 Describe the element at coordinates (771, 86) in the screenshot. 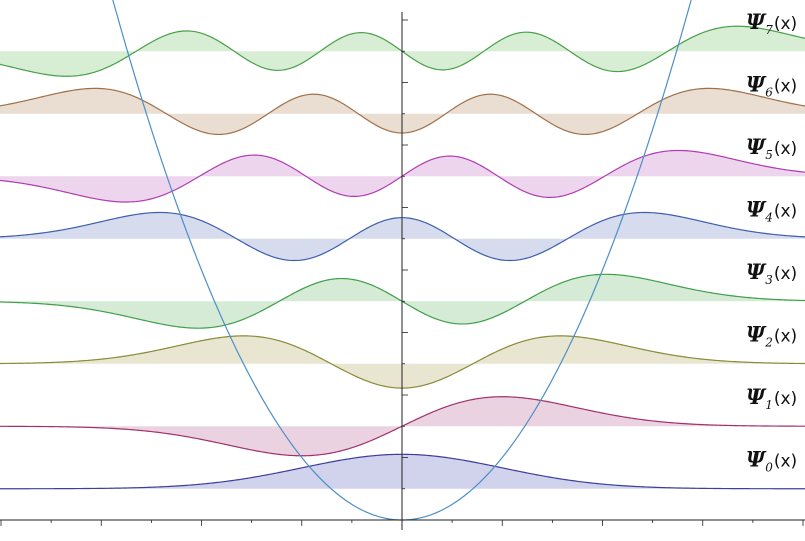

I see `psi6-label: Ψ6(x)` at that location.